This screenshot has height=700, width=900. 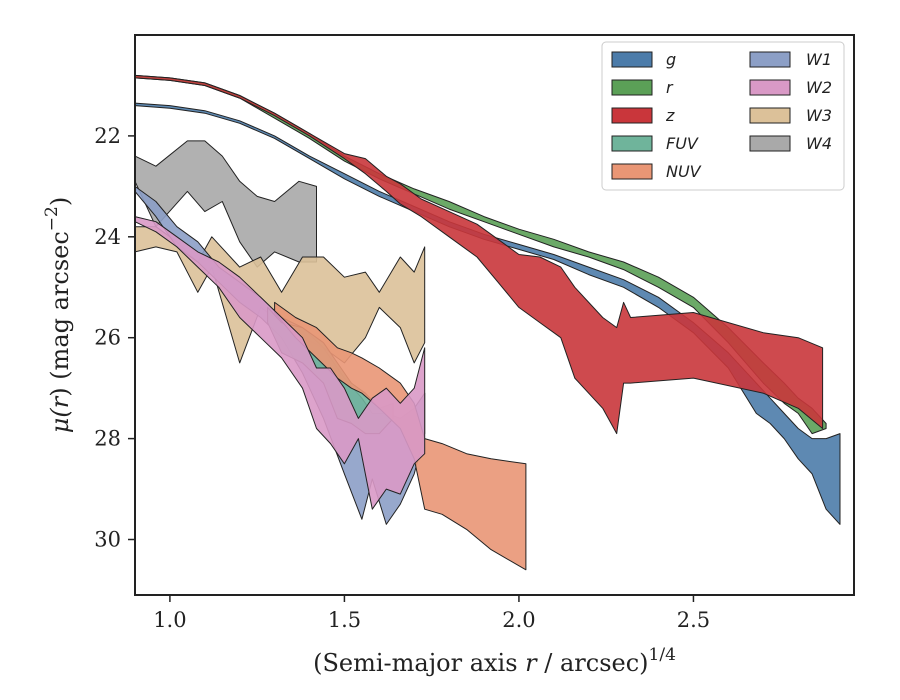 I want to click on x-tick-label: 1.0, so click(x=169, y=620).